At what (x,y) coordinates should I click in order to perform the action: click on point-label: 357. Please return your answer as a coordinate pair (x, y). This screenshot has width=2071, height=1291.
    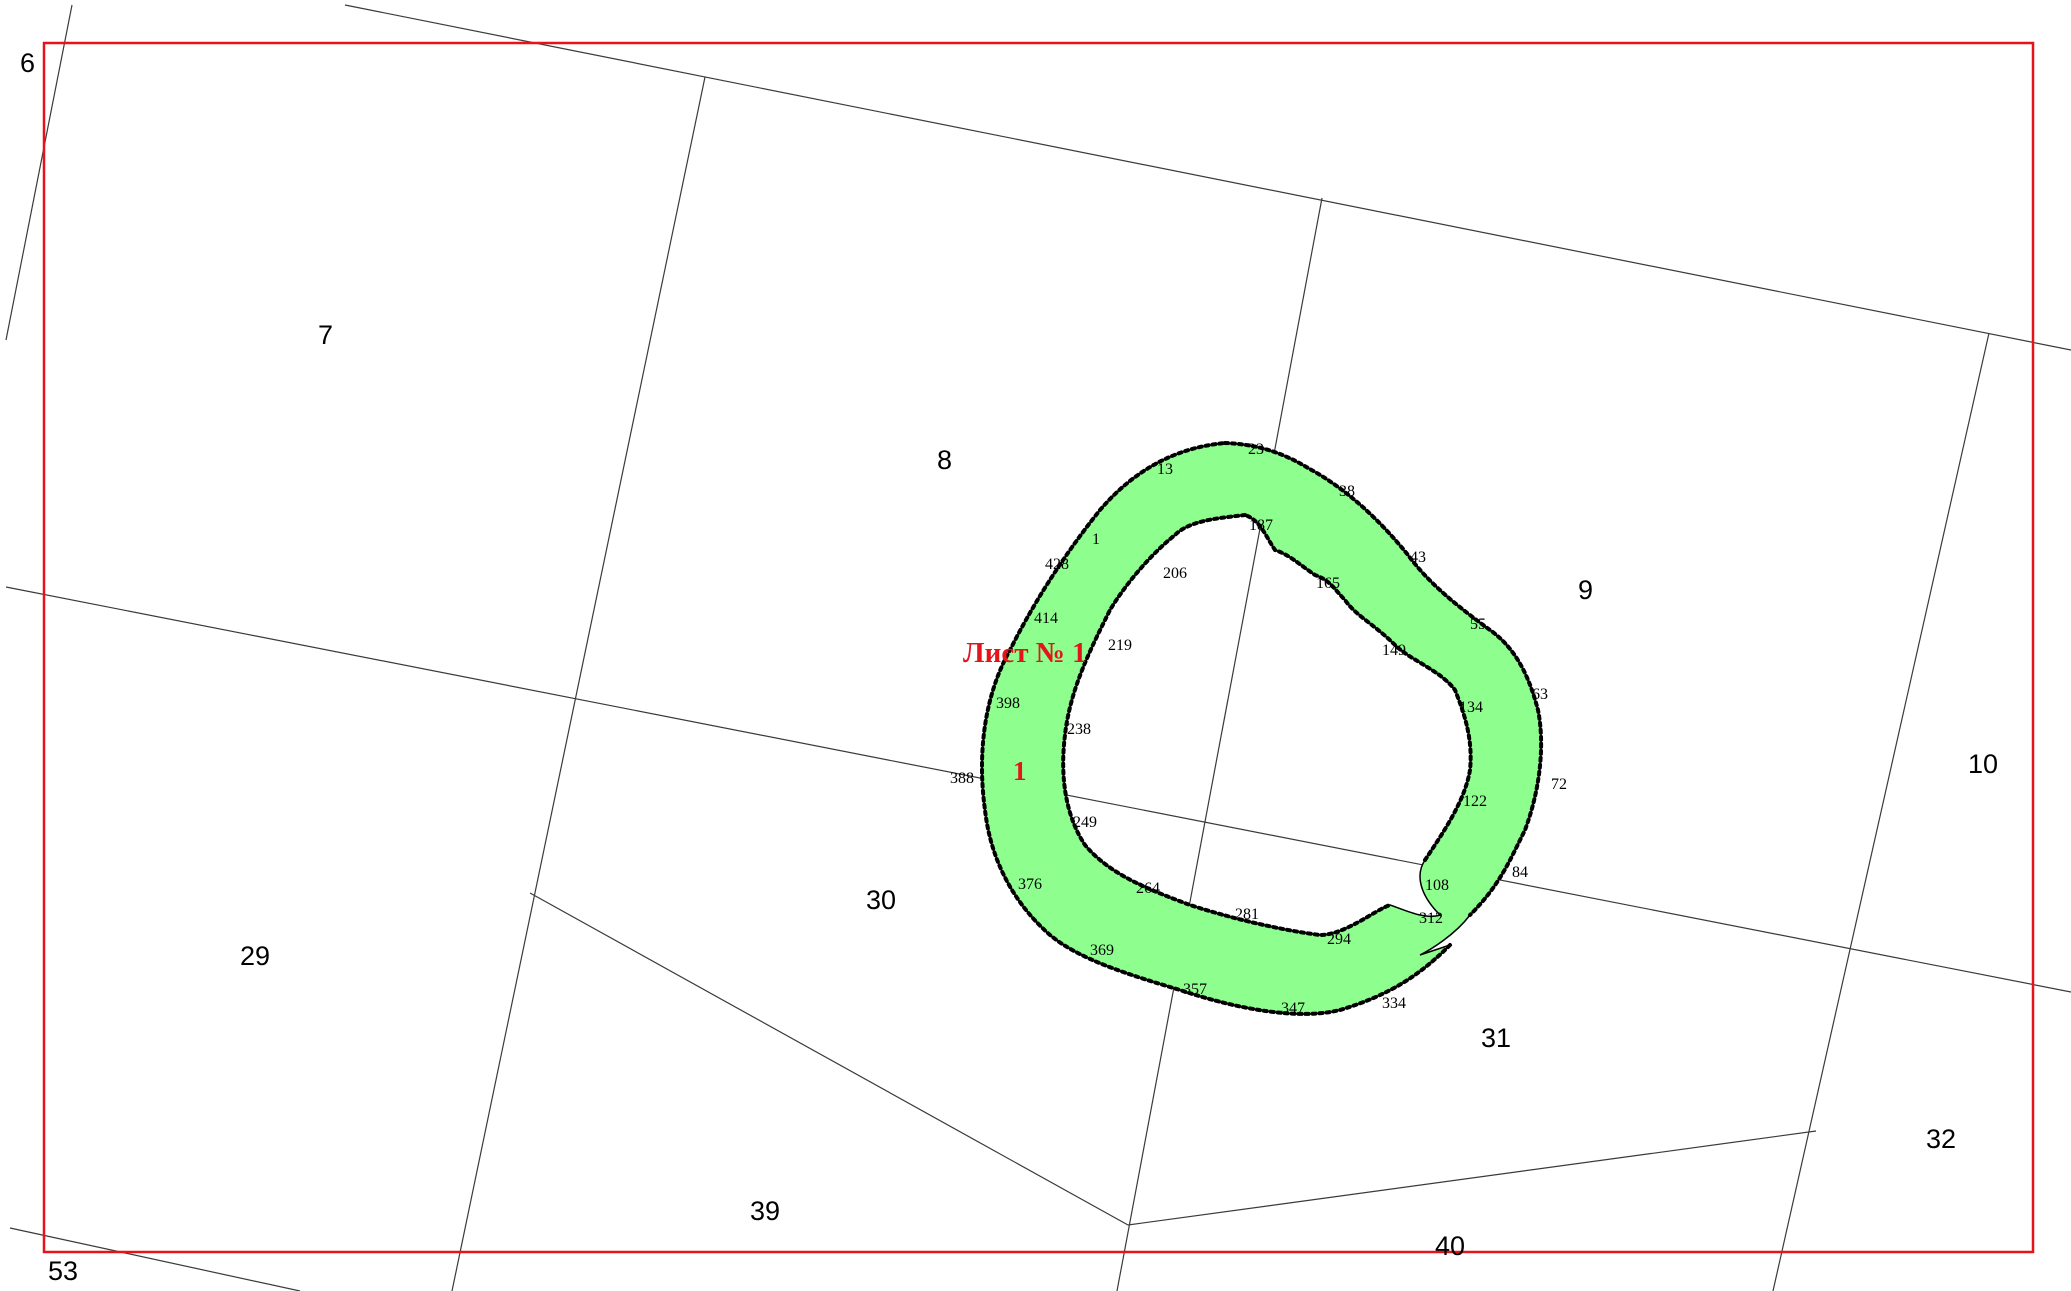
    Looking at the image, I should click on (1195, 989).